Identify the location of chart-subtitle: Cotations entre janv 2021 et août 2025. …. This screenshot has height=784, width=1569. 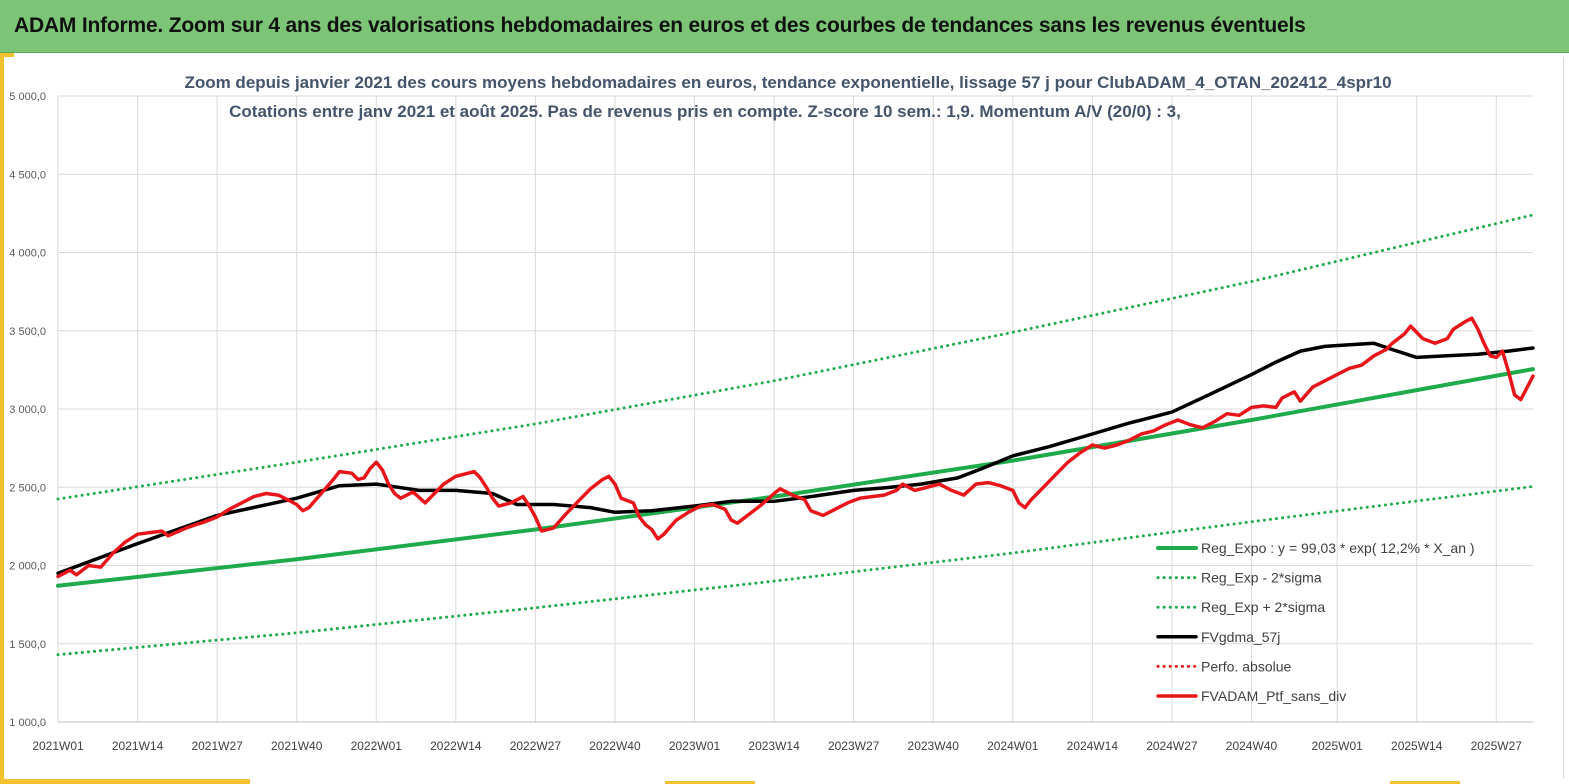
(705, 111).